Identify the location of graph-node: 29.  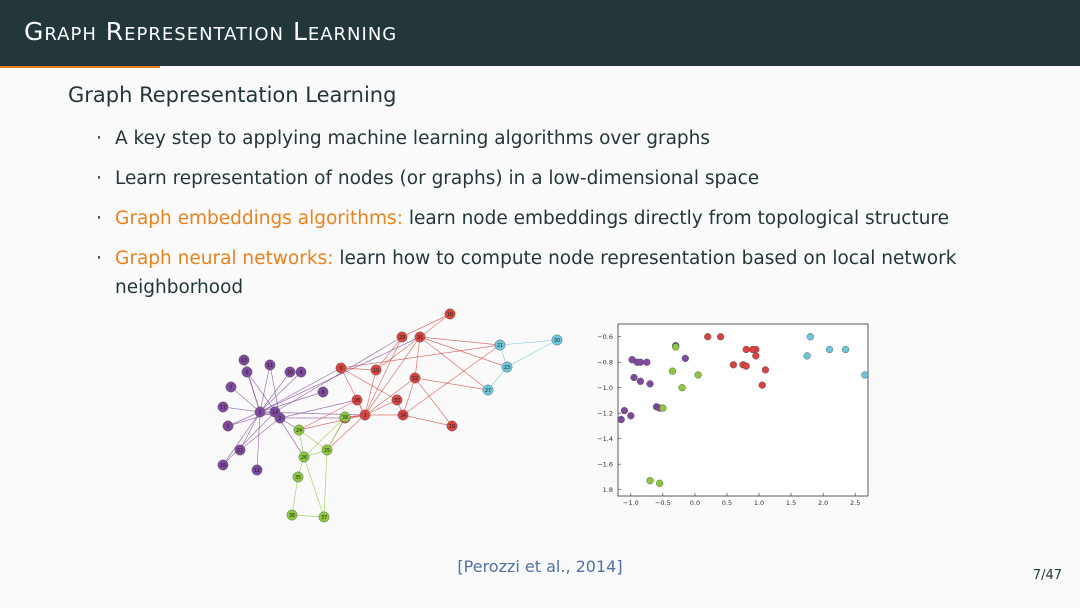
(402, 337).